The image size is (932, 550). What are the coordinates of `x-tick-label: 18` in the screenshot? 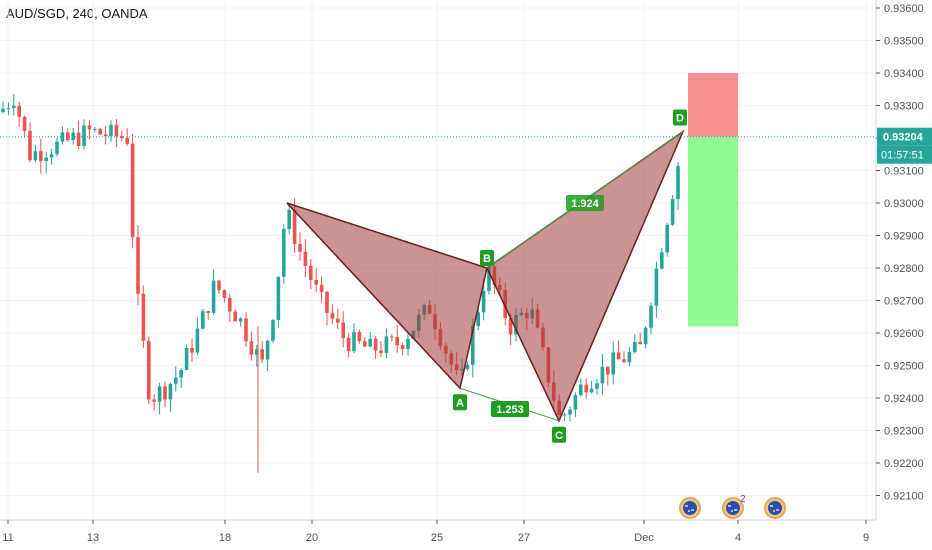 It's located at (225, 538).